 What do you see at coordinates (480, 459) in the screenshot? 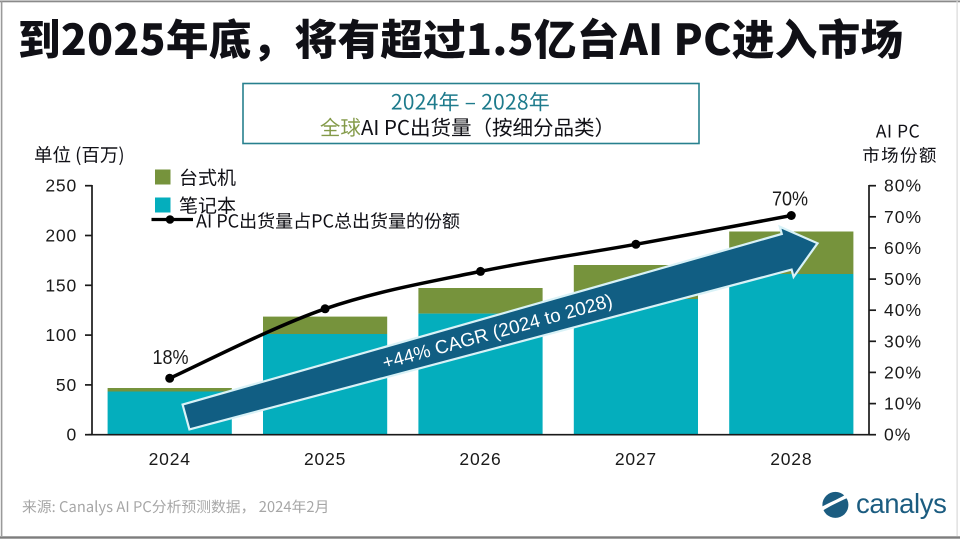
I see `svg-text: 2026` at bounding box center [480, 459].